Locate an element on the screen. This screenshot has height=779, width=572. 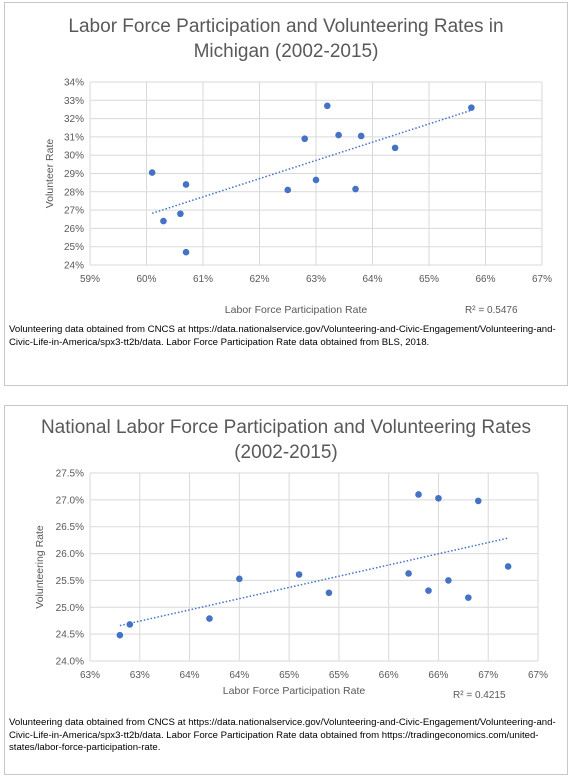
y-tick-label: 34% is located at coordinates (74, 83).